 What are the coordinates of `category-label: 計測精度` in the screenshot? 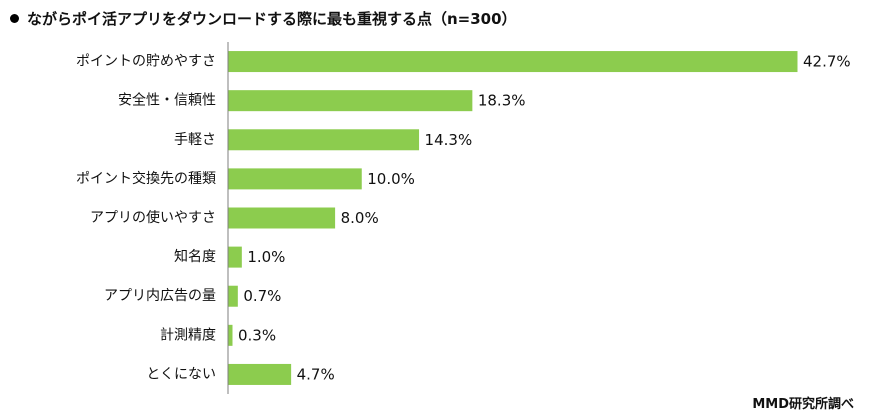 It's located at (188, 335).